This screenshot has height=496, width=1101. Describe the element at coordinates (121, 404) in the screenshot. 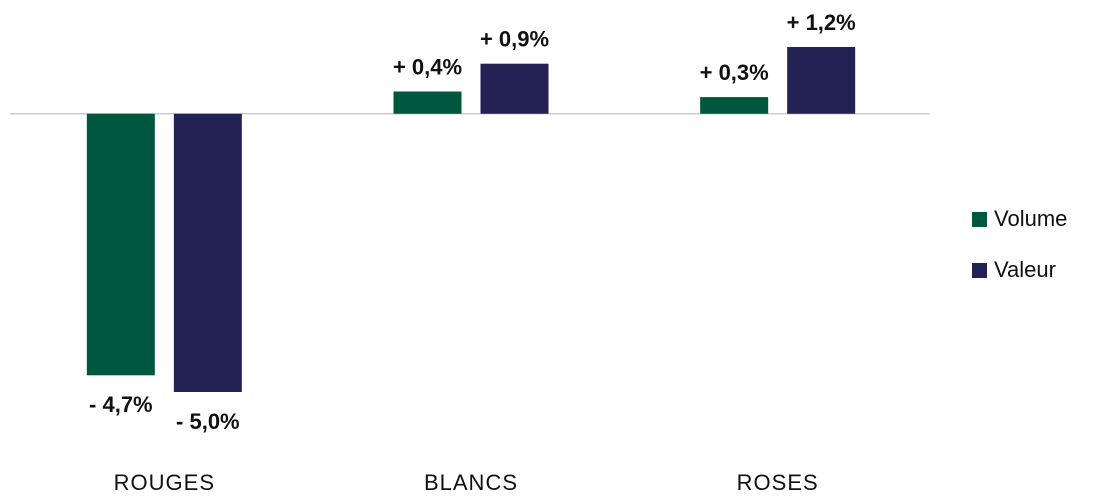

I see `value-label: - 4,7%` at that location.